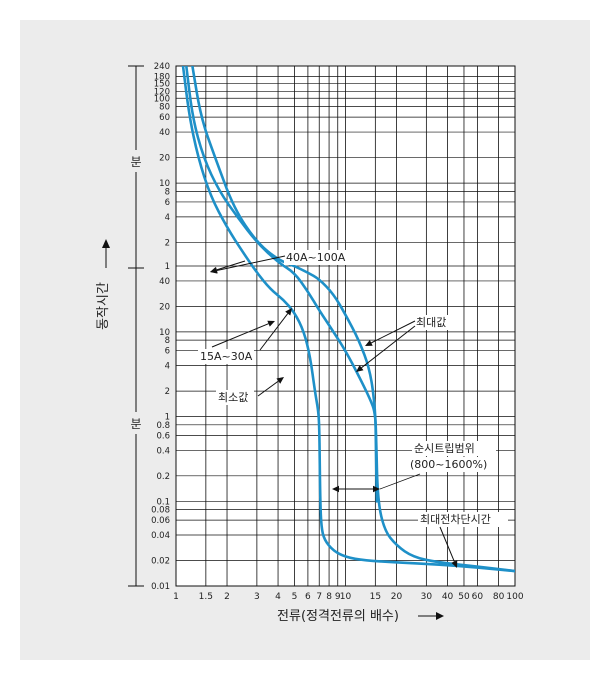 Image resolution: width=611 pixels, height=686 pixels. Describe the element at coordinates (278, 597) in the screenshot. I see `x-tick-label: 4` at that location.